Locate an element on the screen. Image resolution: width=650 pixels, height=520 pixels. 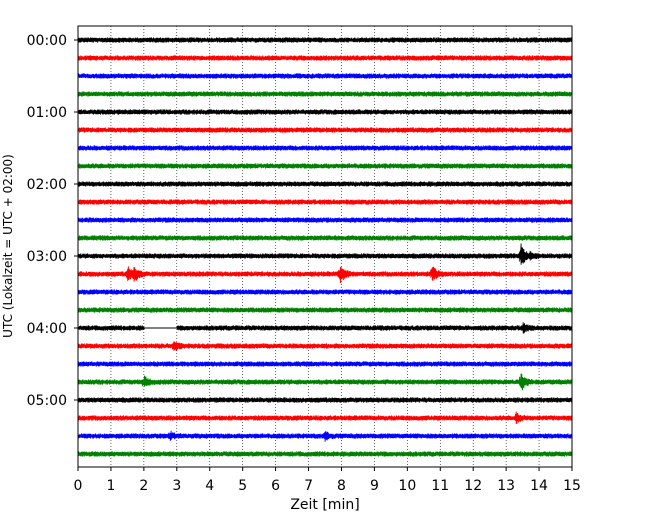
y-tick-label: 04:00 is located at coordinates (47, 329).